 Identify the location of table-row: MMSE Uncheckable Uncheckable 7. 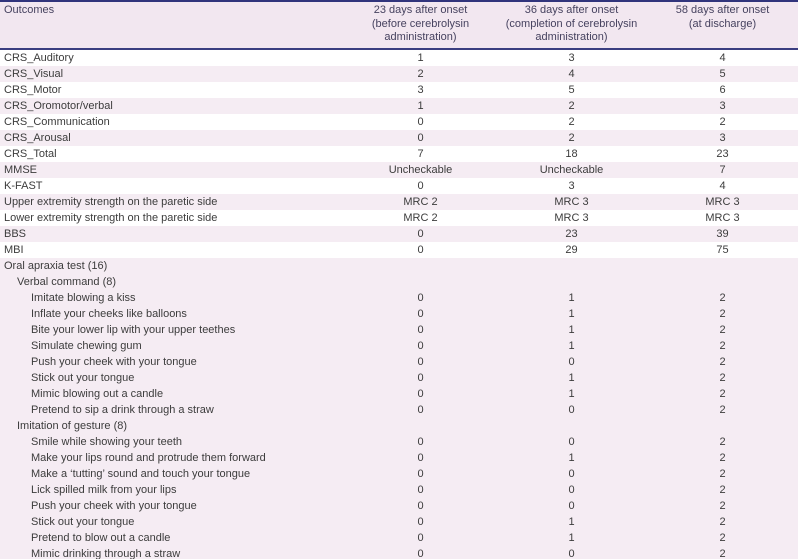
(399, 169).